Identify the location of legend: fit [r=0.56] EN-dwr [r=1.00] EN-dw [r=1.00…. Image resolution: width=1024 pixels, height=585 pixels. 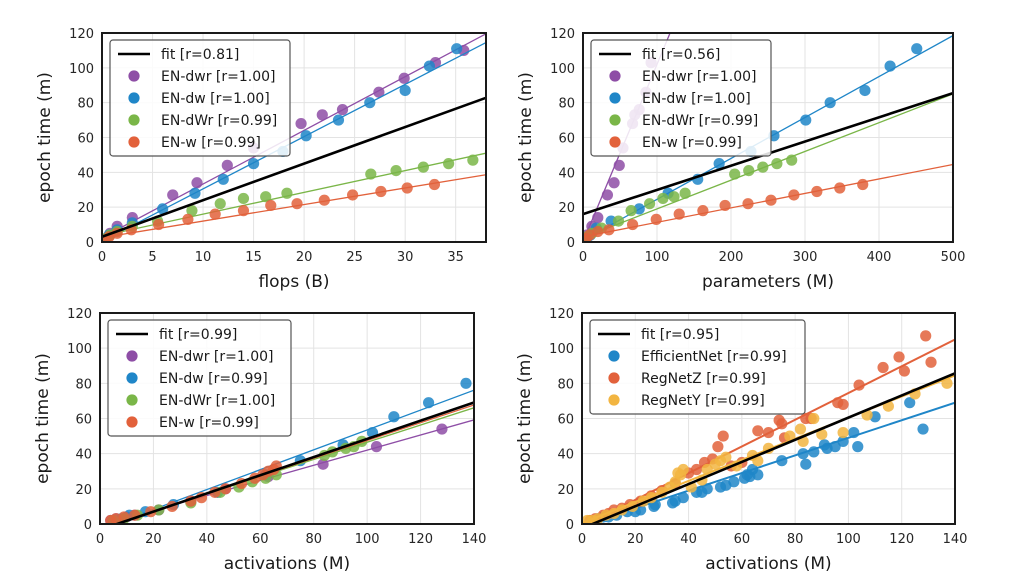
(681, 98).